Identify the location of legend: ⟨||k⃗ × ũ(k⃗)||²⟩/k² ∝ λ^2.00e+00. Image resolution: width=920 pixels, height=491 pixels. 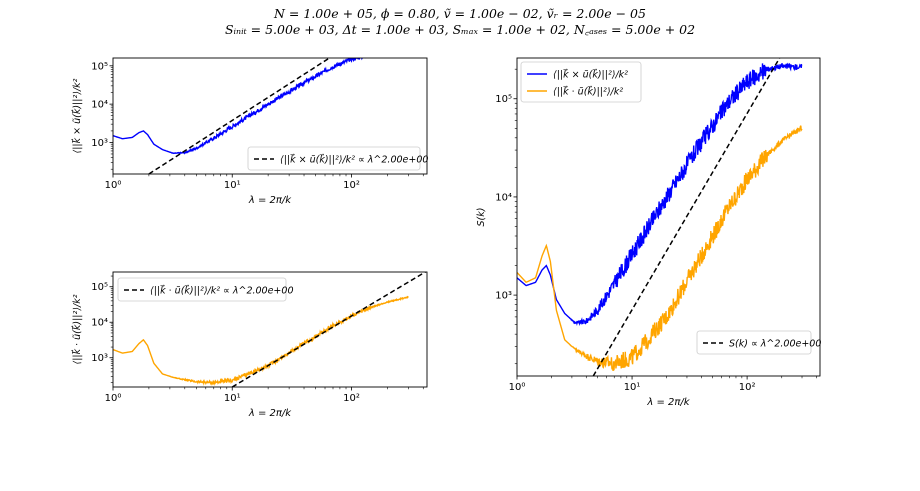
(337, 158).